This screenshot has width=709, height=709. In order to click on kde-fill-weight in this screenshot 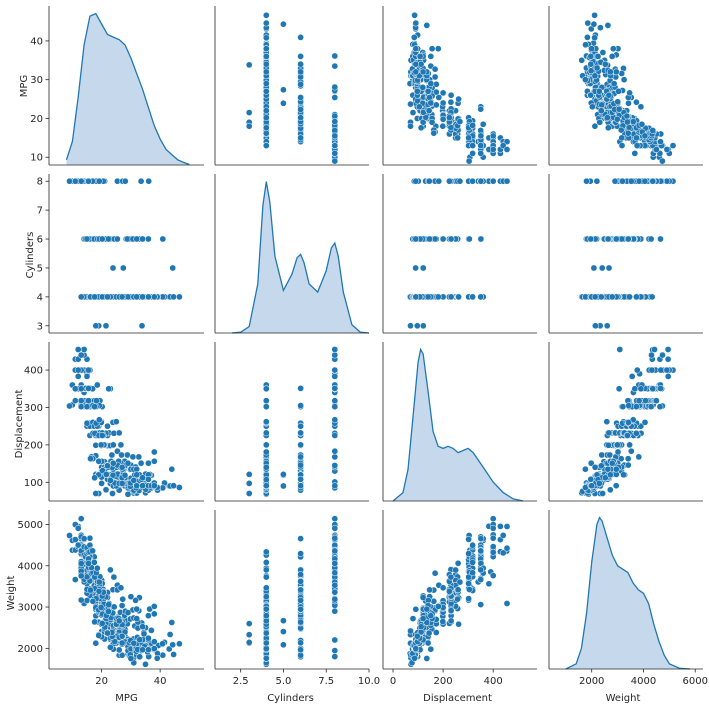, I will do `click(628, 593)`.